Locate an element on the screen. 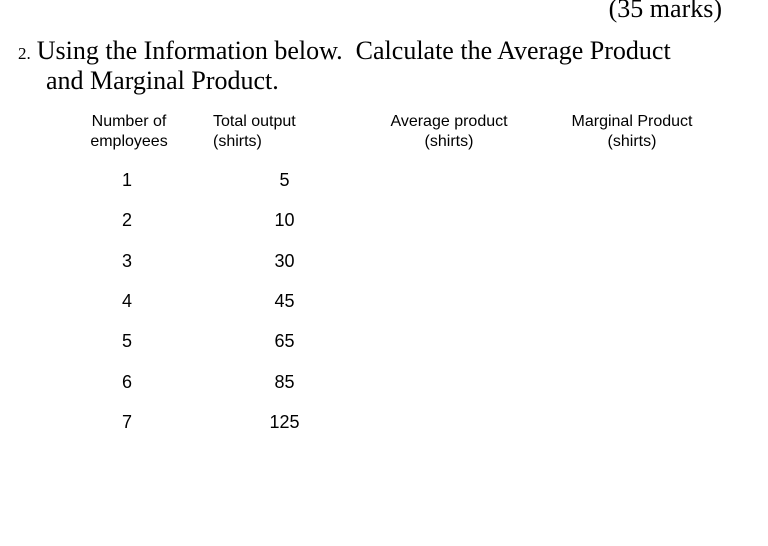 The height and width of the screenshot is (546, 768). column-header-employees: Number of employees is located at coordinates (129, 132).